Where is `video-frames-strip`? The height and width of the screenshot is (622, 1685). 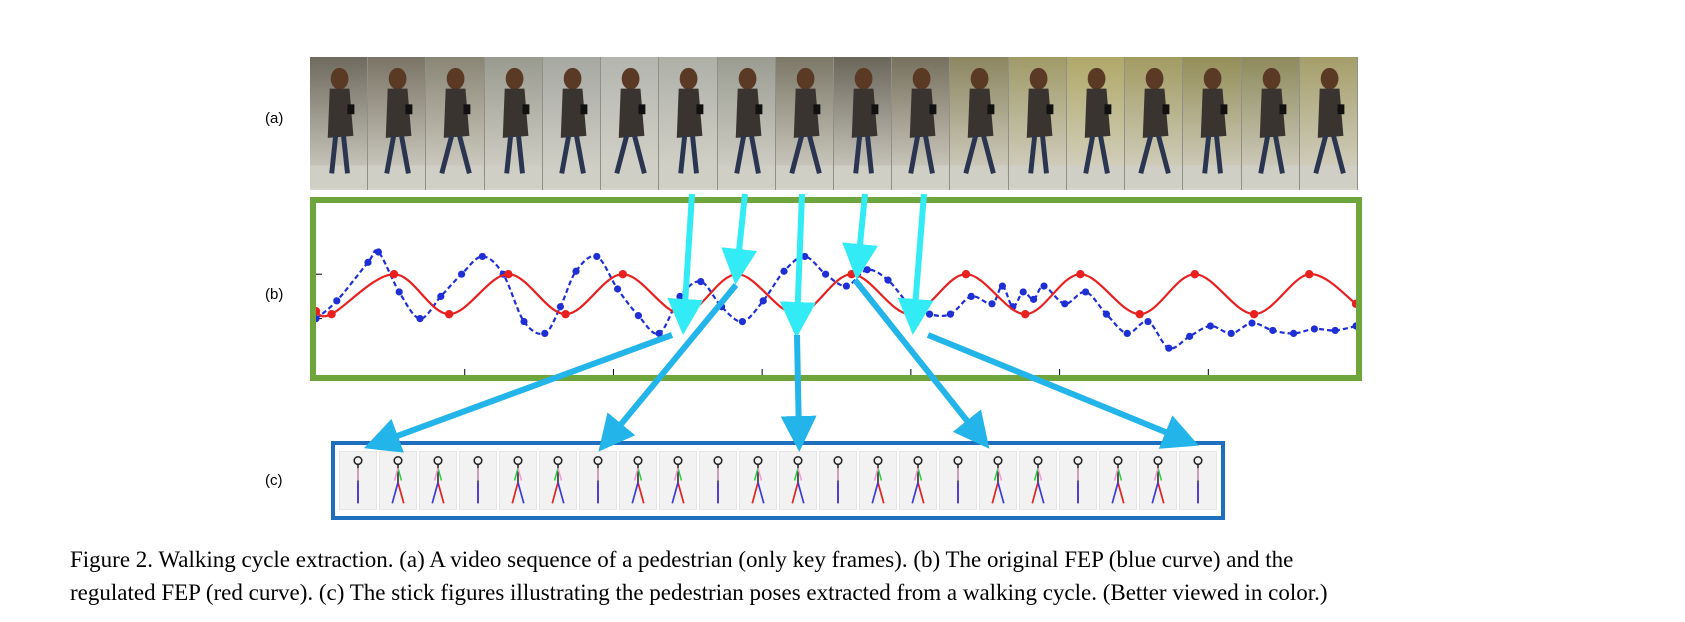 video-frames-strip is located at coordinates (834, 123).